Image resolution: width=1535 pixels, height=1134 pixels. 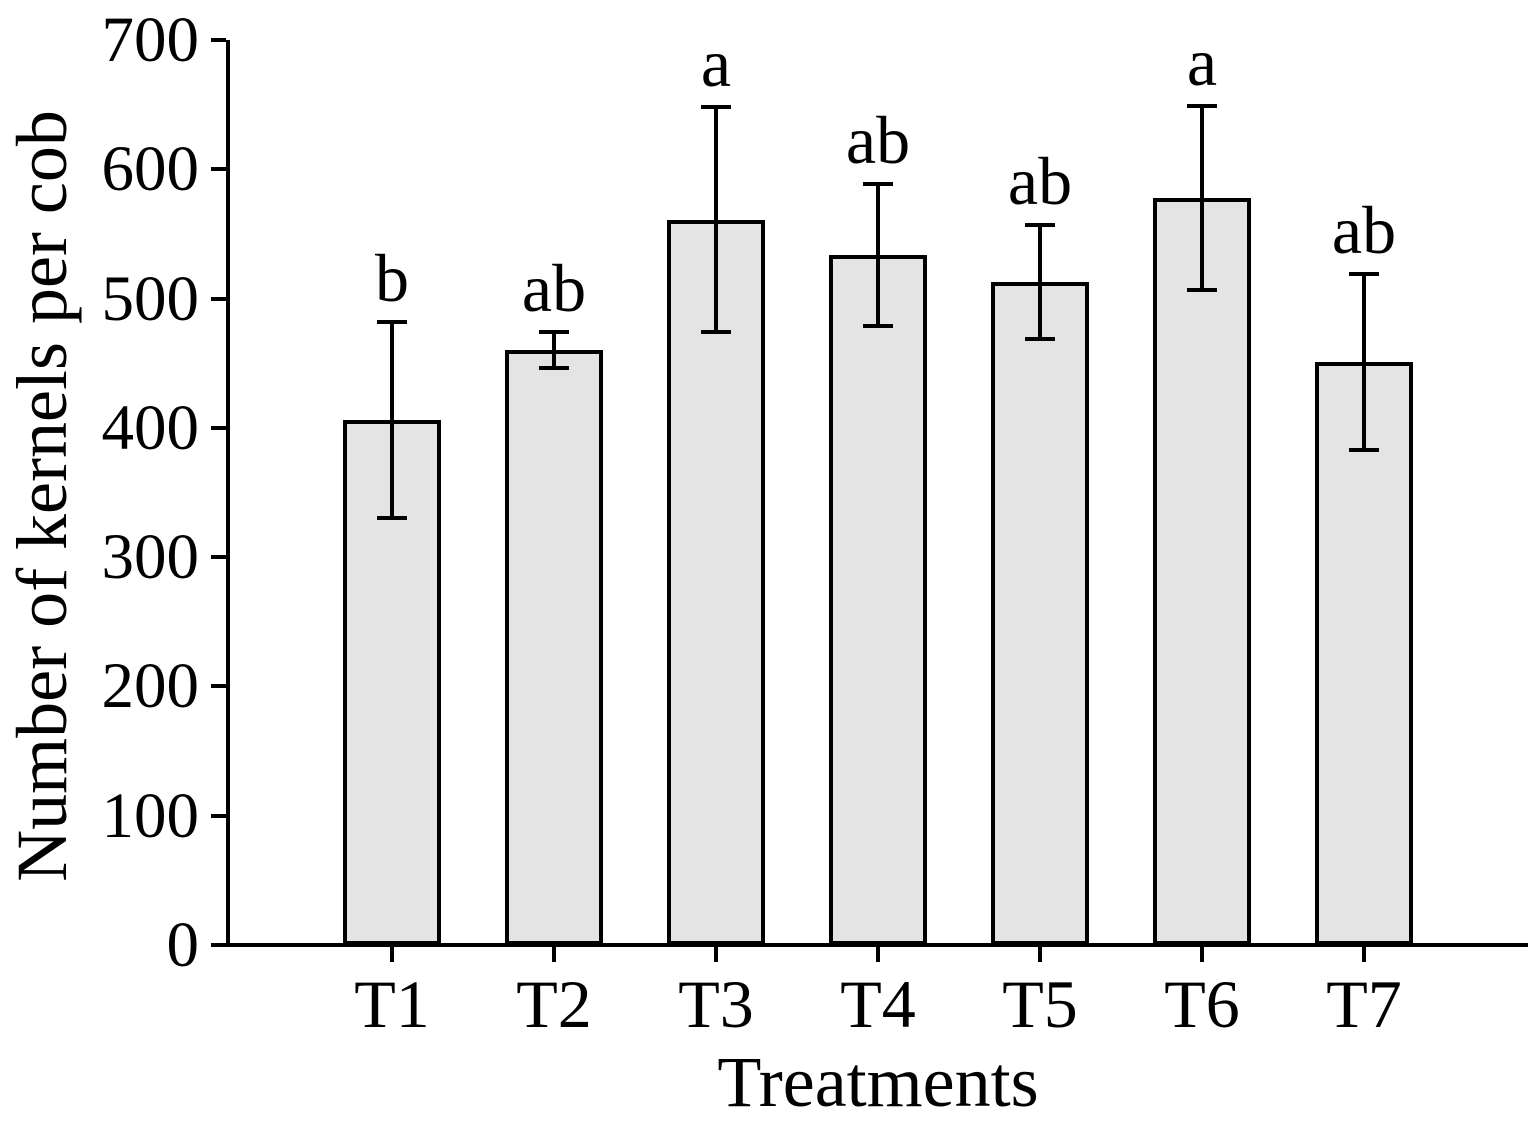 I want to click on x-tick-label-T3: T3, so click(x=716, y=1004).